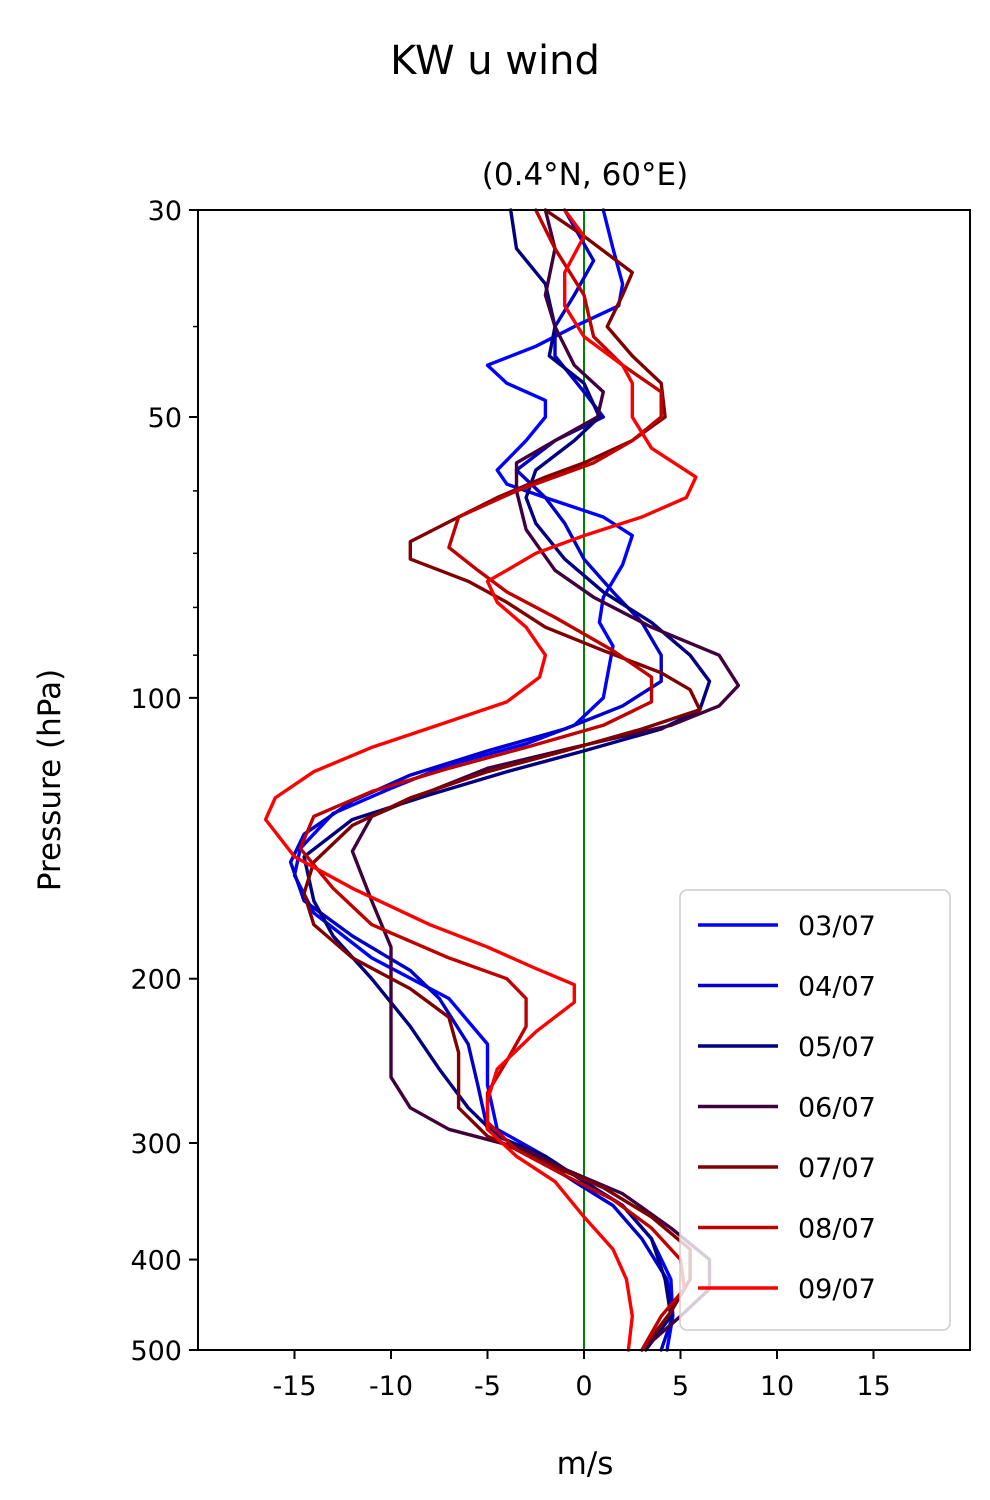 Image resolution: width=990 pixels, height=1500 pixels. Describe the element at coordinates (873, 1386) in the screenshot. I see `x-tick-label: 15` at that location.